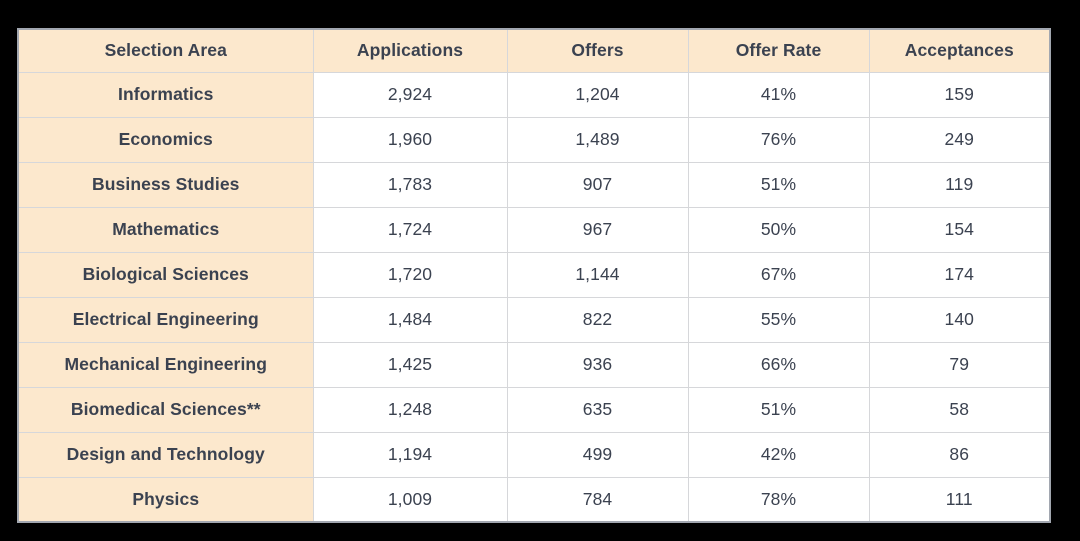 The image size is (1080, 541). Describe the element at coordinates (778, 274) in the screenshot. I see `data-cell: 67%` at that location.